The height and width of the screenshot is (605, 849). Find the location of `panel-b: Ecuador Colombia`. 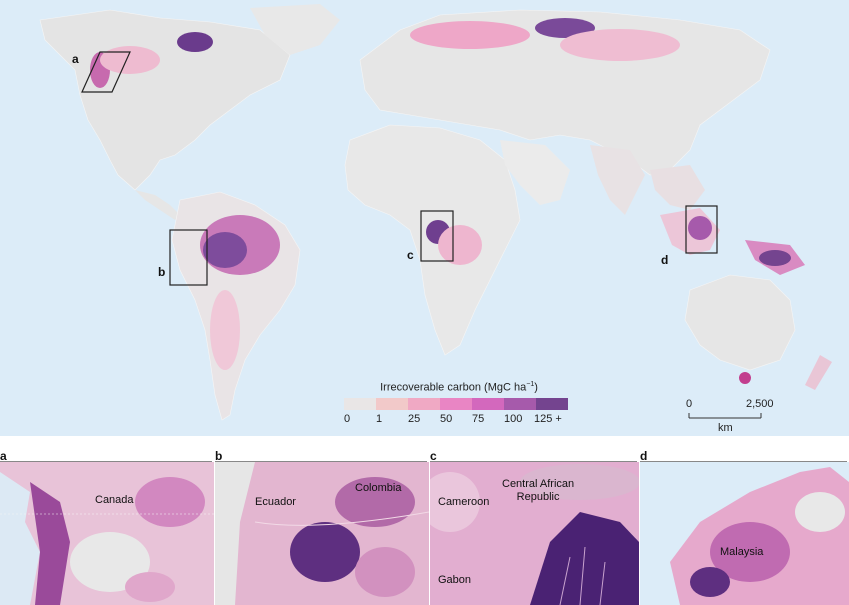

panel-b: Ecuador Colombia is located at coordinates (322, 533).